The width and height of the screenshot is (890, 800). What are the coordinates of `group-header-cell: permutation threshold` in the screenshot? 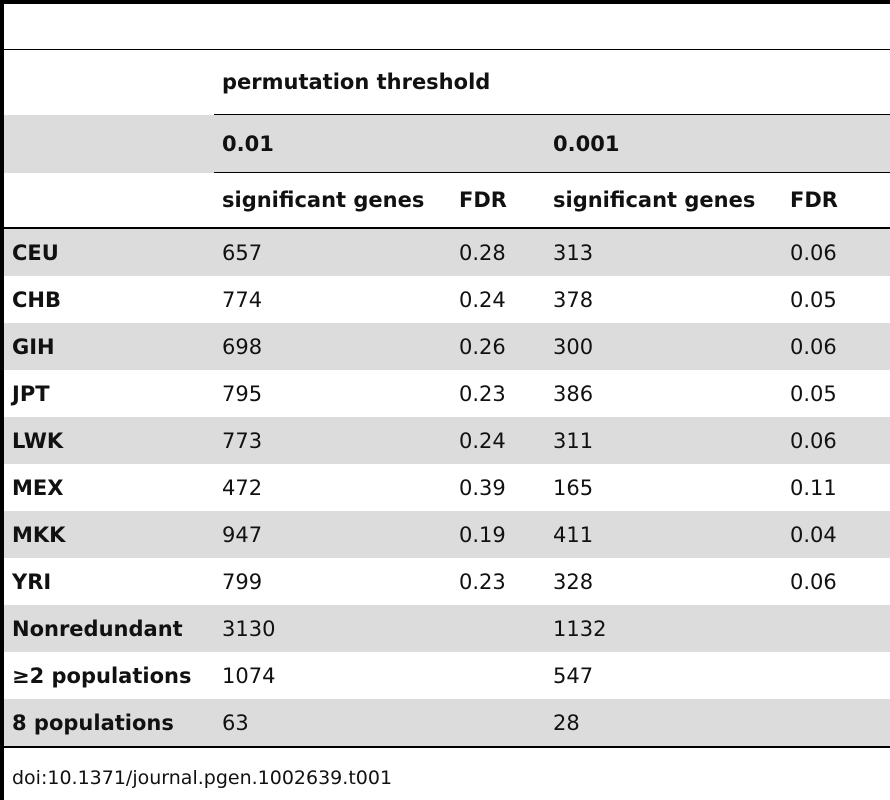 It's located at (552, 82).